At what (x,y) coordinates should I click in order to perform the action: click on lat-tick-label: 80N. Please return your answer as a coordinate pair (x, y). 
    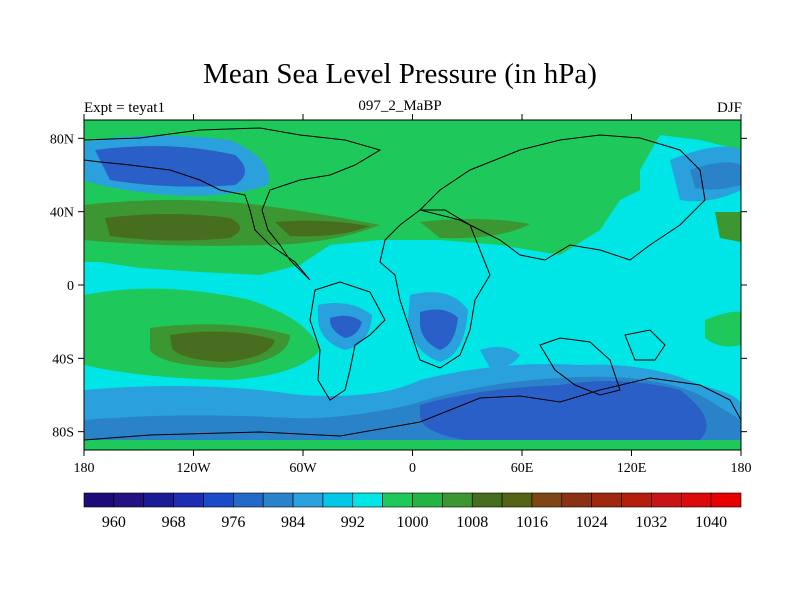
    Looking at the image, I should click on (62, 139).